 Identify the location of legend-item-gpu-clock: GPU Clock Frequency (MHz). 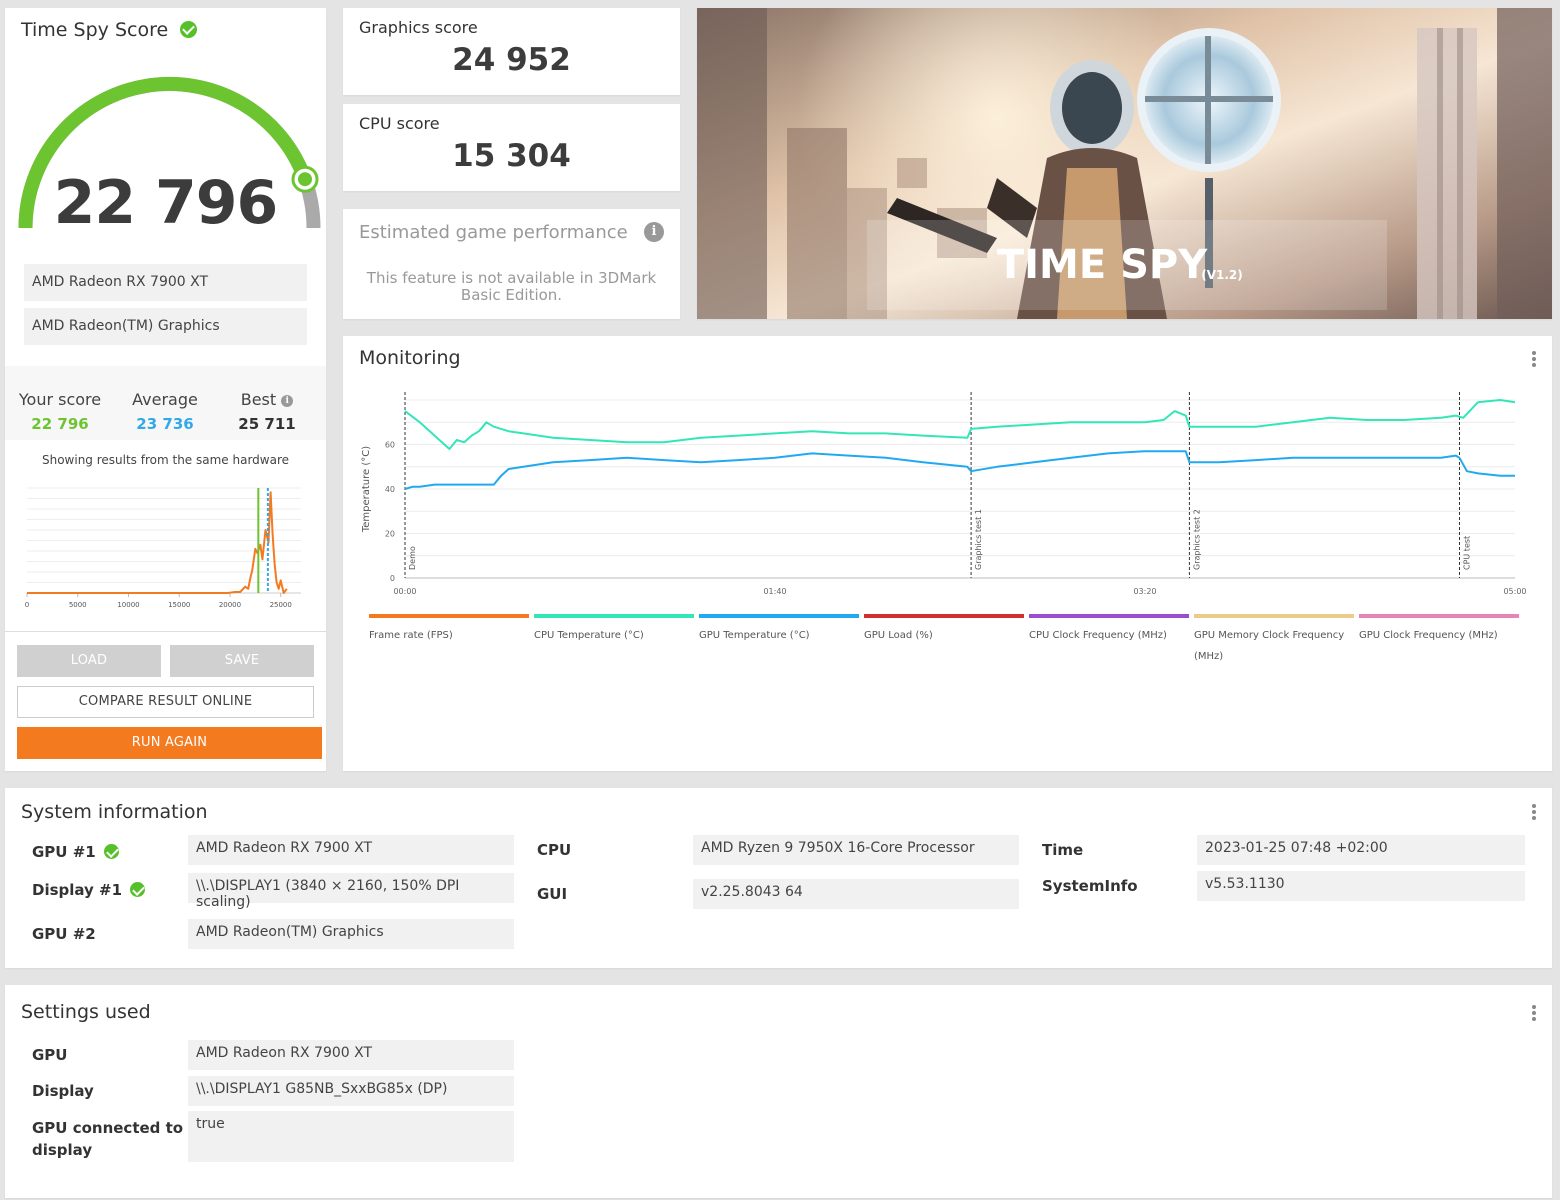
(1439, 630).